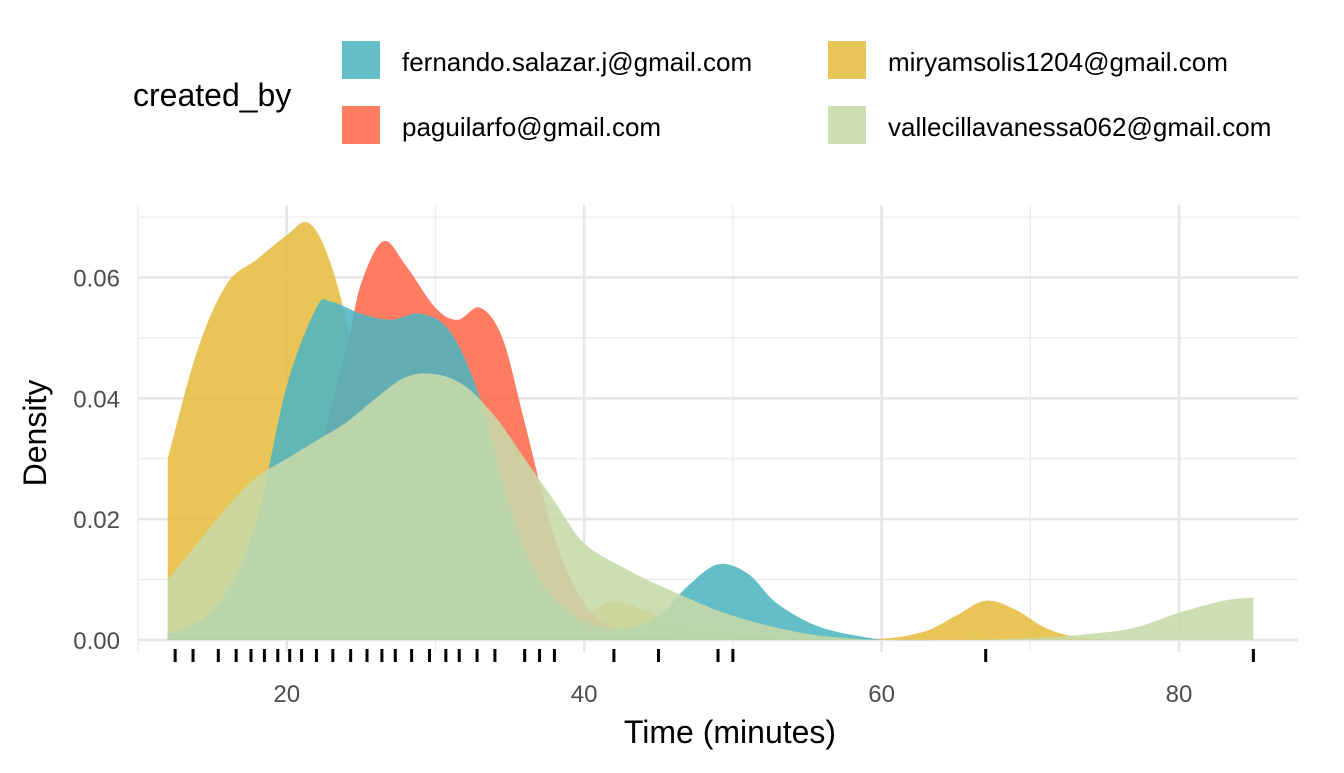  I want to click on legend-label: paguilarfo@gmail.com, so click(531, 127).